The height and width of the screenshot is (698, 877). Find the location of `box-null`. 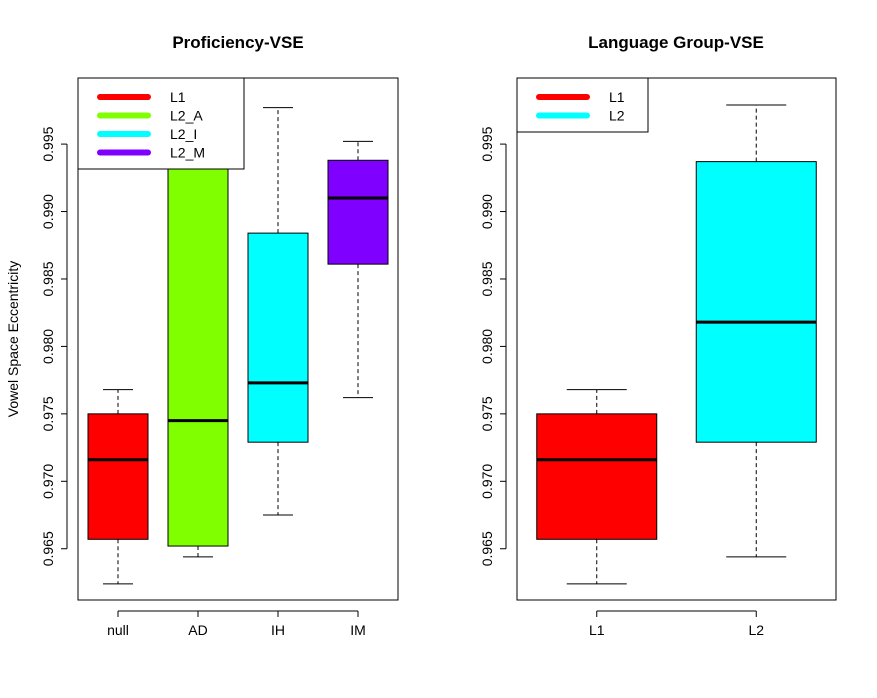

box-null is located at coordinates (118, 487).